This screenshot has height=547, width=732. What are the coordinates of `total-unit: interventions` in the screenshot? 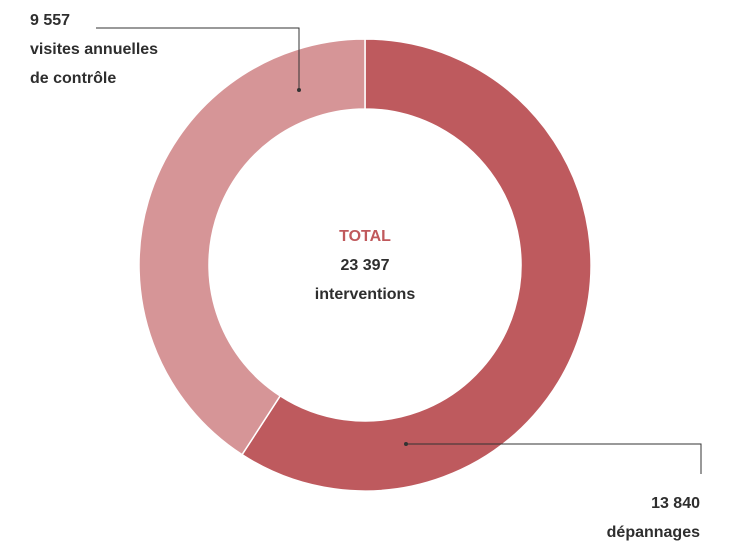 It's located at (365, 294).